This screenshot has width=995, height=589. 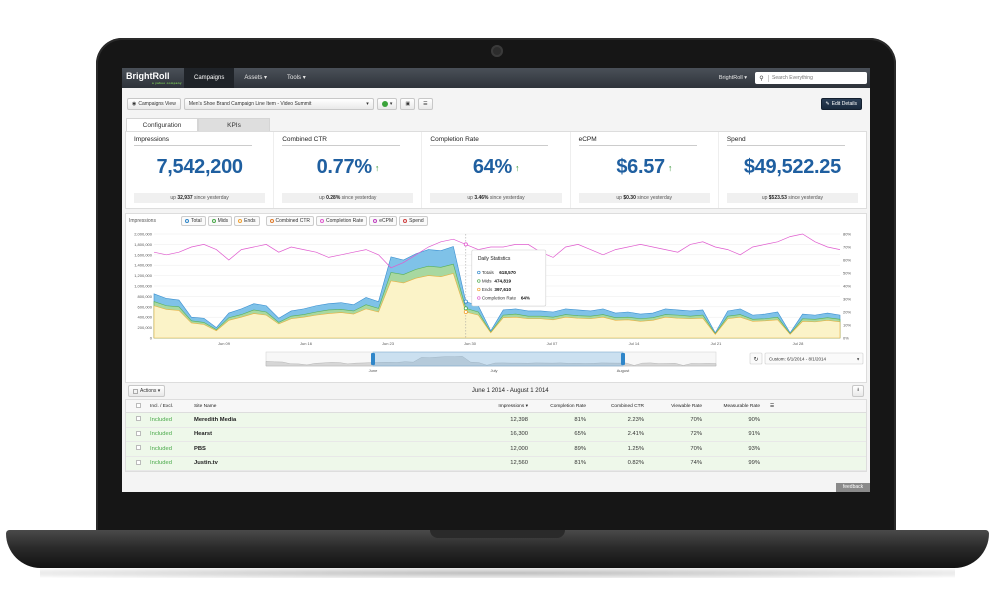 I want to click on area-ends, so click(x=497, y=306).